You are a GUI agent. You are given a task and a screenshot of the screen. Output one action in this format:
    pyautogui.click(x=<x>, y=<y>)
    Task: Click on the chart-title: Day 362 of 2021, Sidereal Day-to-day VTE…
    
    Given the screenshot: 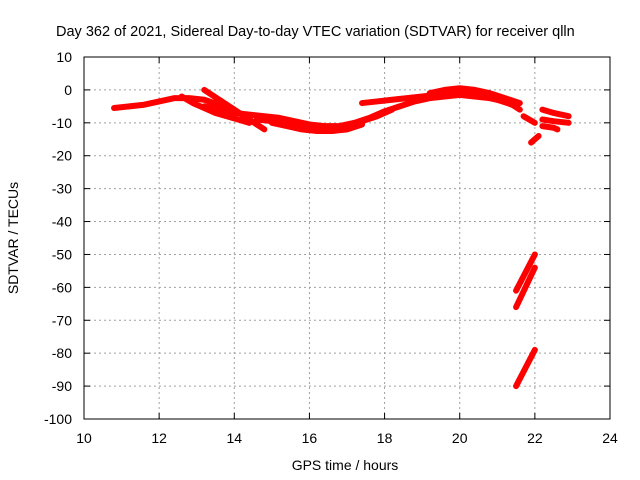 What is the action you would take?
    pyautogui.click(x=315, y=32)
    